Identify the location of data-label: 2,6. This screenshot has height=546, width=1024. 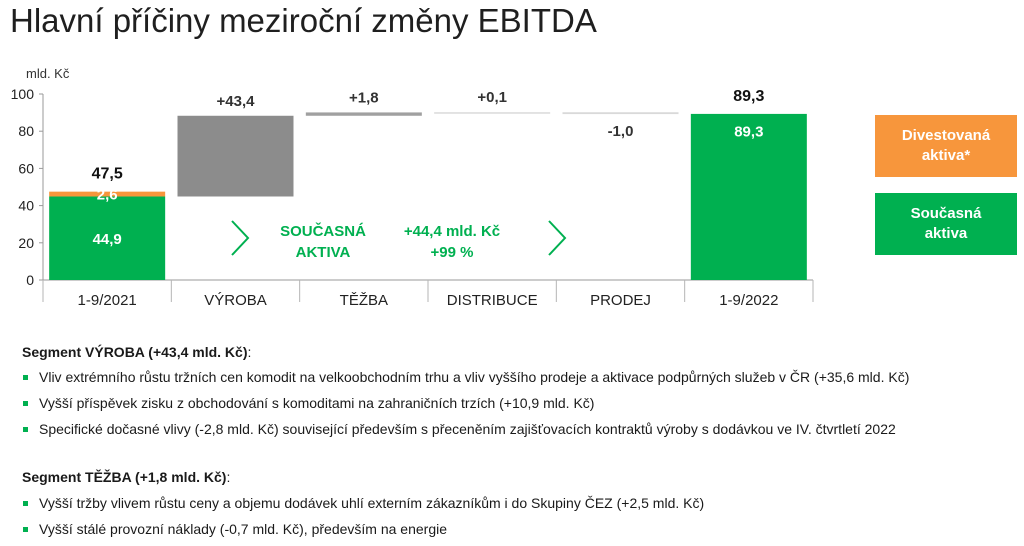
(107, 194).